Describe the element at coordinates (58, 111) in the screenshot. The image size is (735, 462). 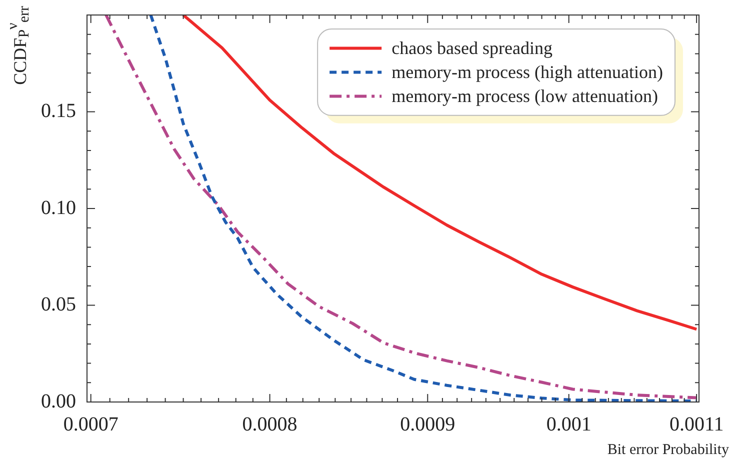
I see `y-tick-label: 0.15` at that location.